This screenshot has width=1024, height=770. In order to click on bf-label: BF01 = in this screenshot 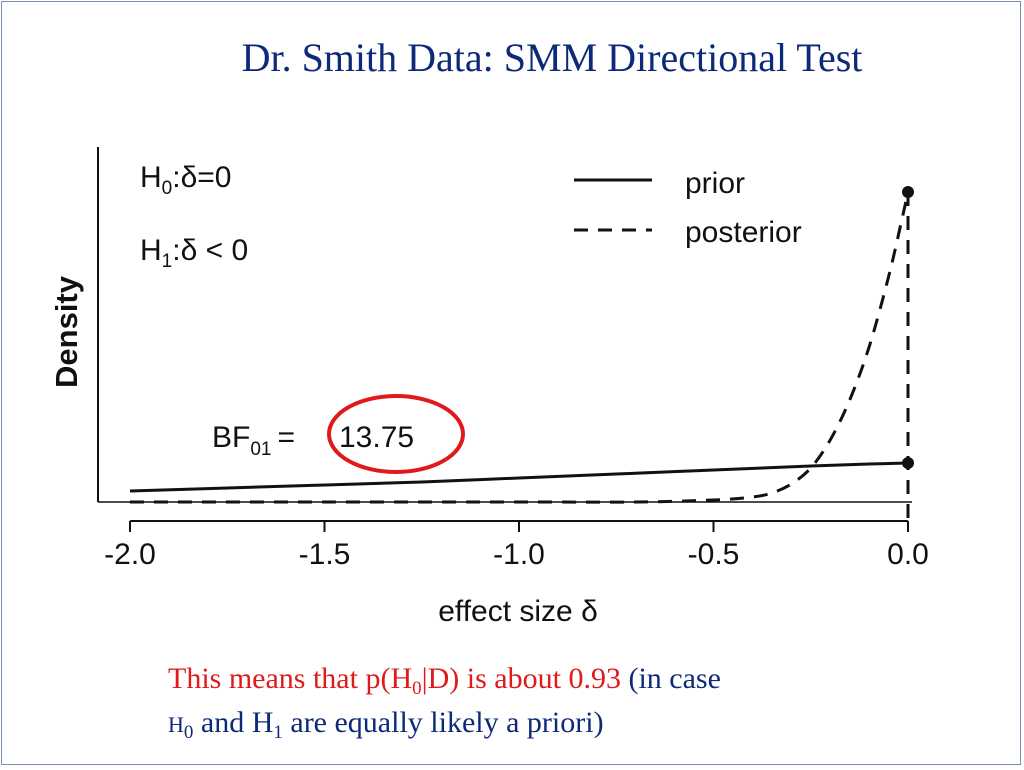, I will do `click(253, 440)`.